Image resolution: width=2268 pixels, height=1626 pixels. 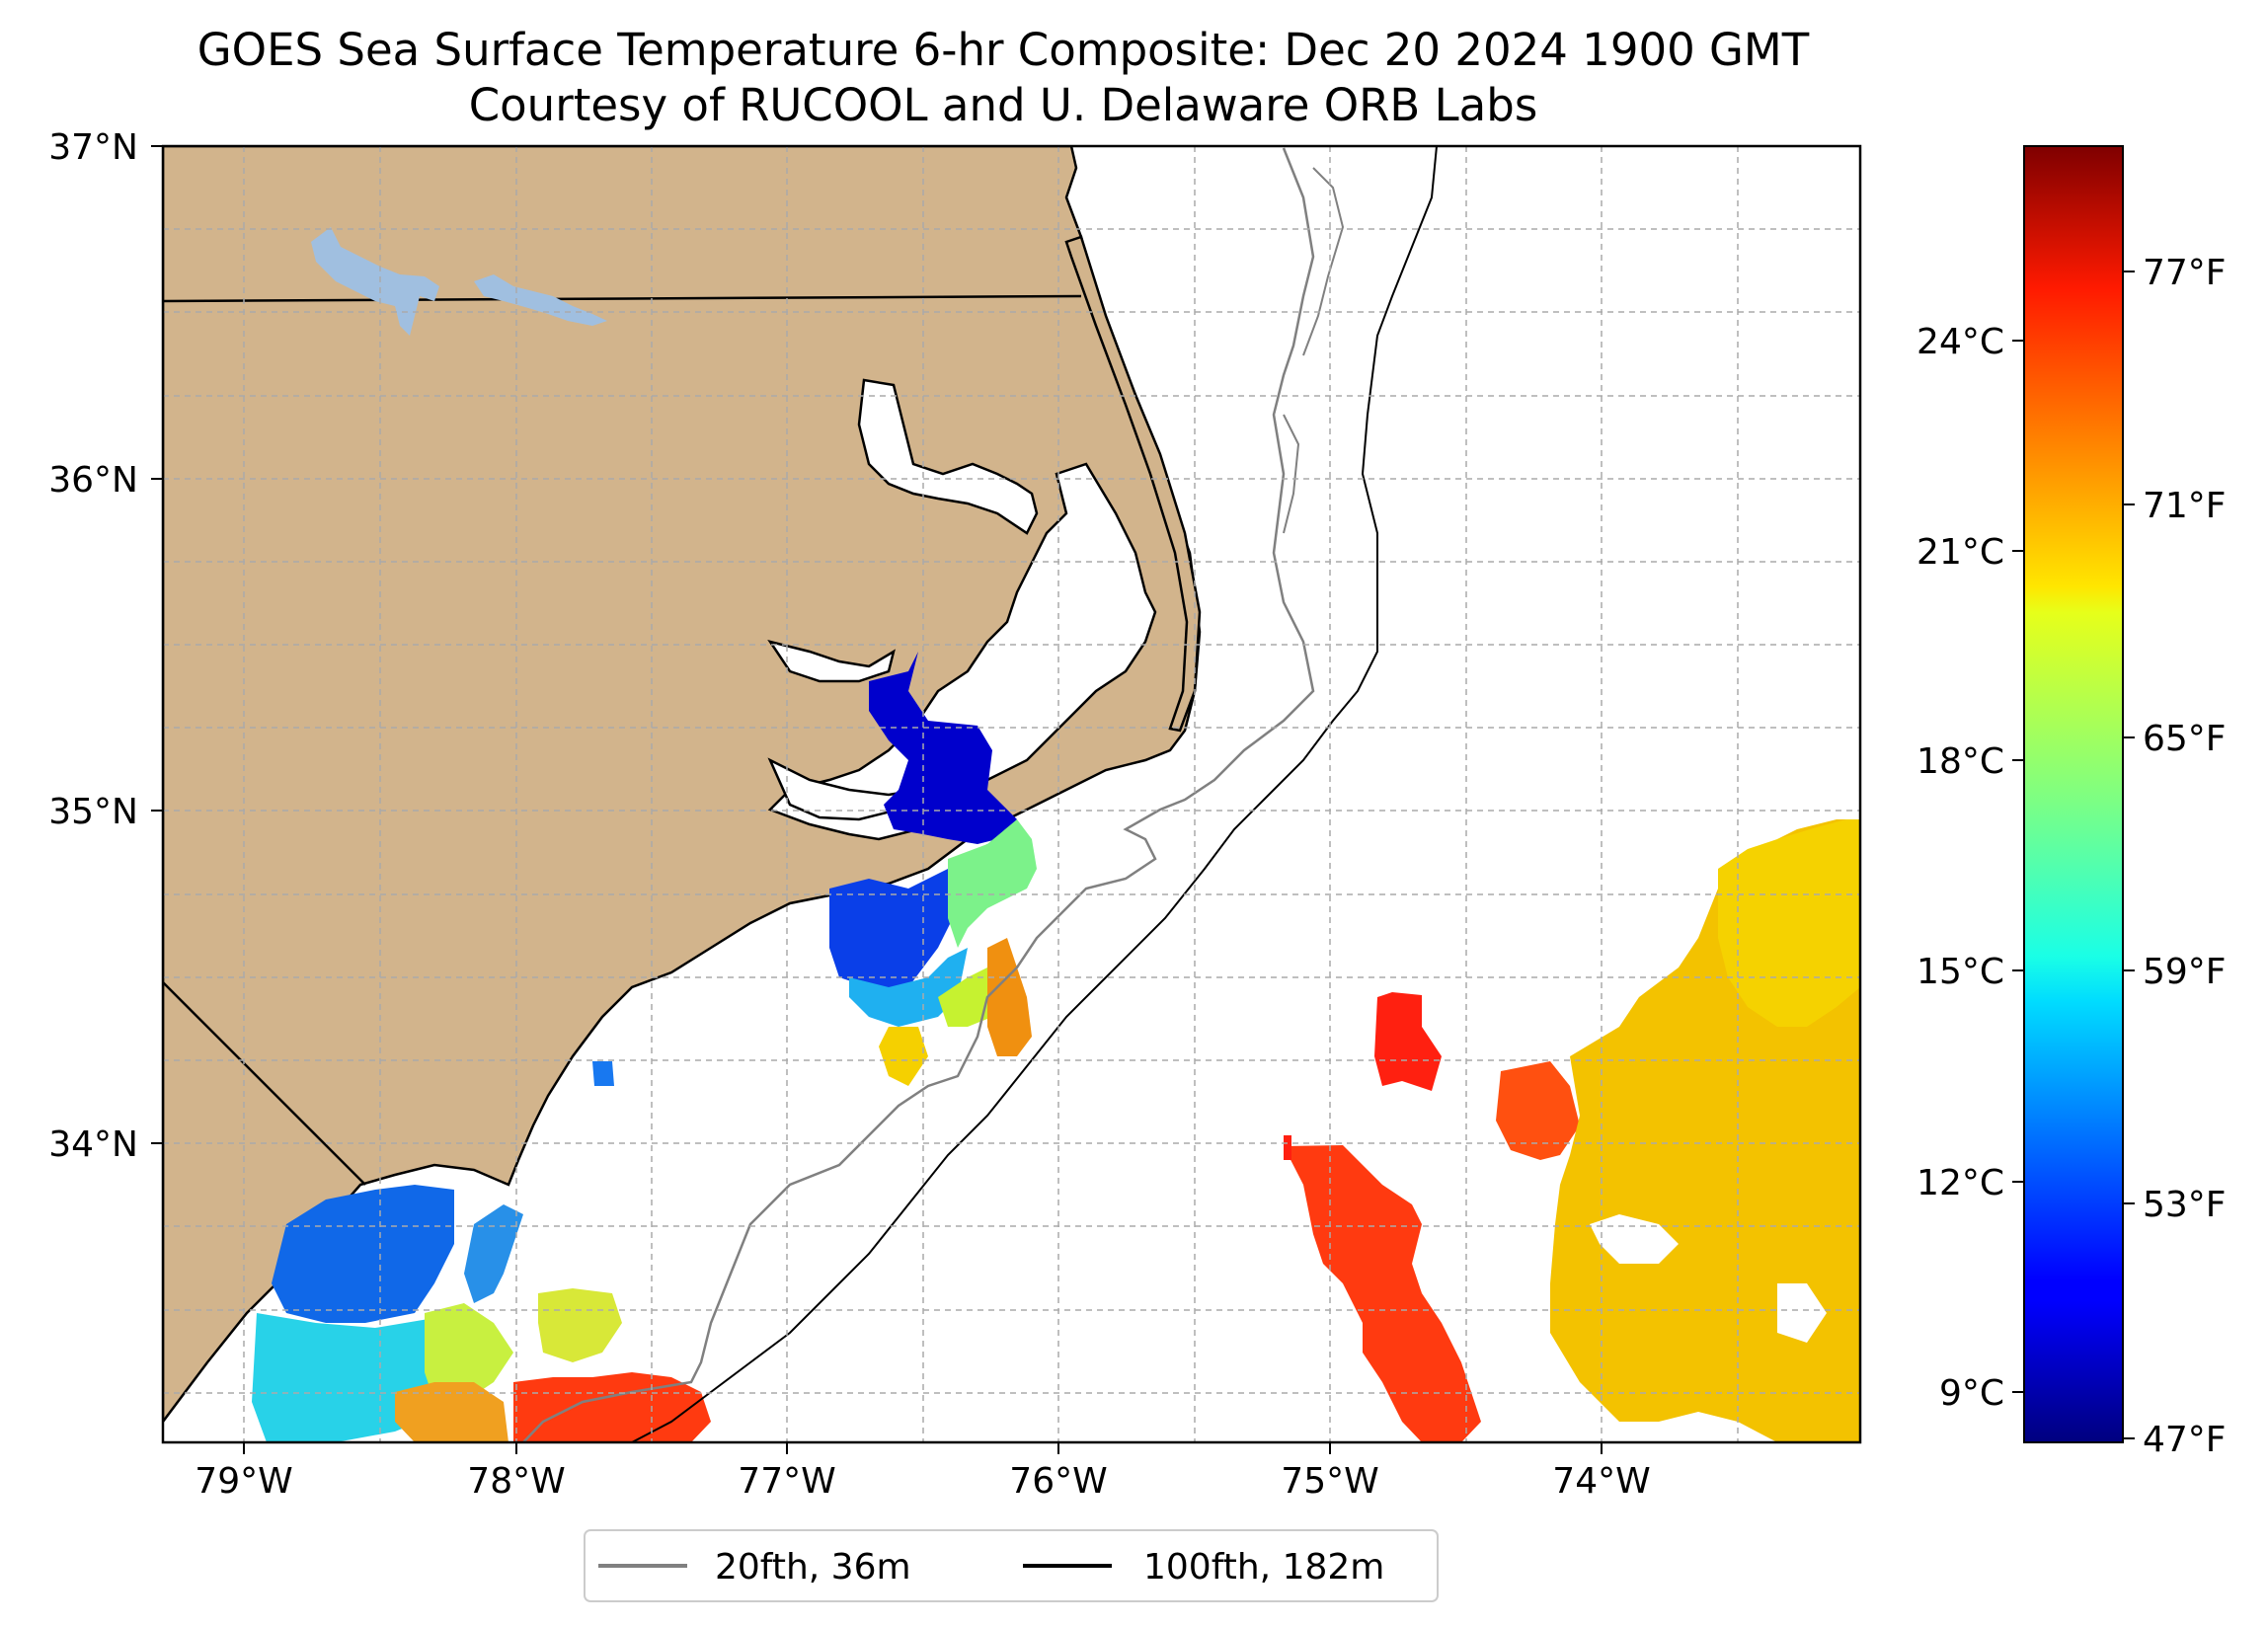 I want to click on nc-sc-border, so click(x=264, y=1083).